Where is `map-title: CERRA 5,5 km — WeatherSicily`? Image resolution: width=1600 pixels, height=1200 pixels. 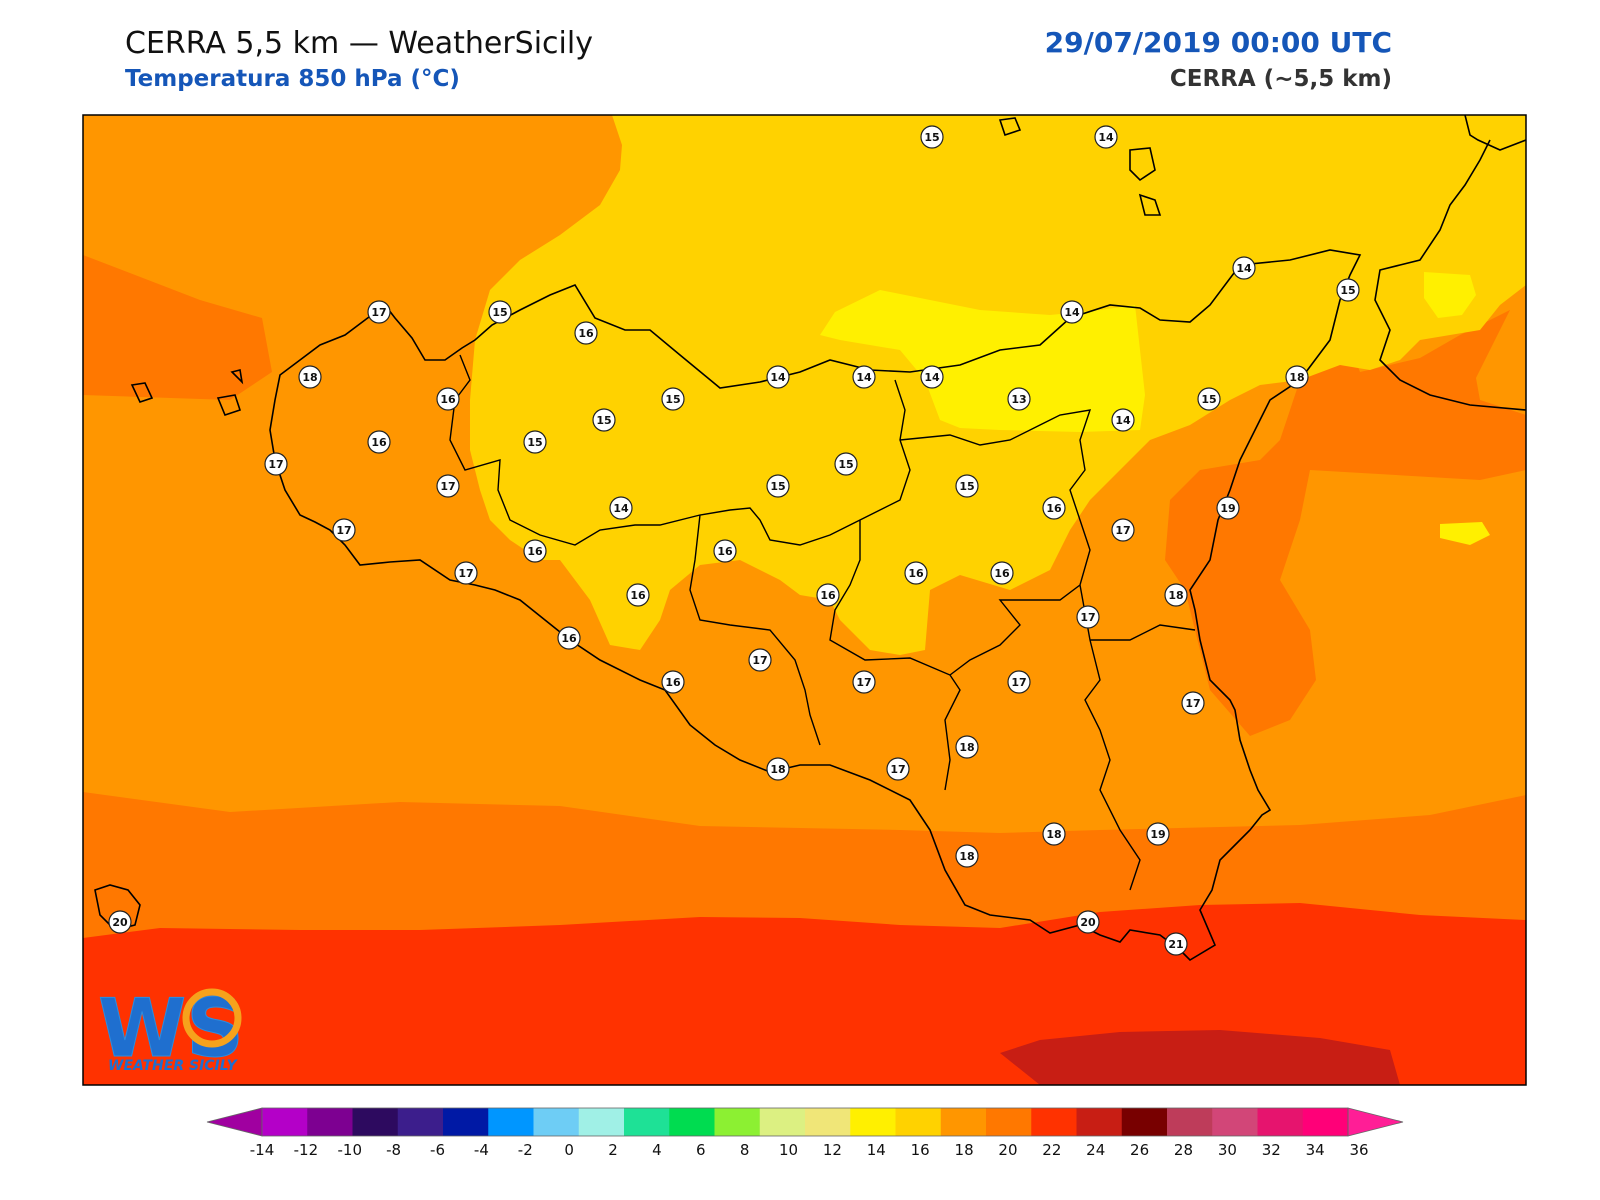
map-title: CERRA 5,5 km — WeatherSicily is located at coordinates (359, 43).